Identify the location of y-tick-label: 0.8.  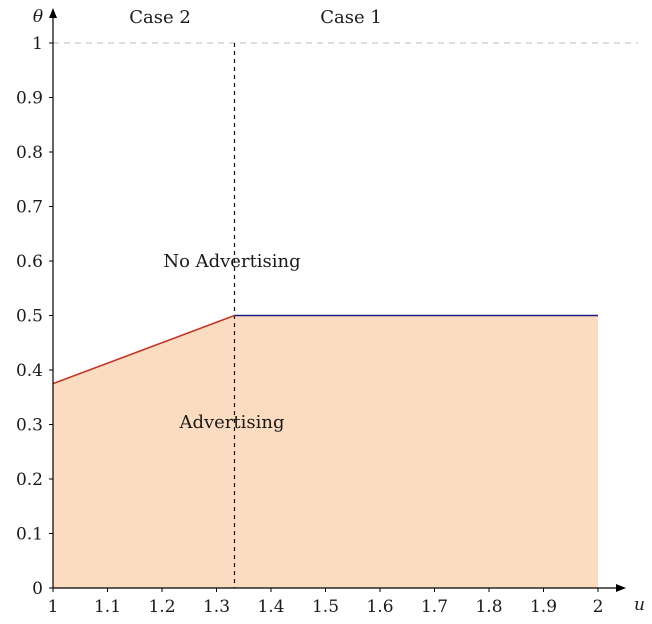
(29, 153).